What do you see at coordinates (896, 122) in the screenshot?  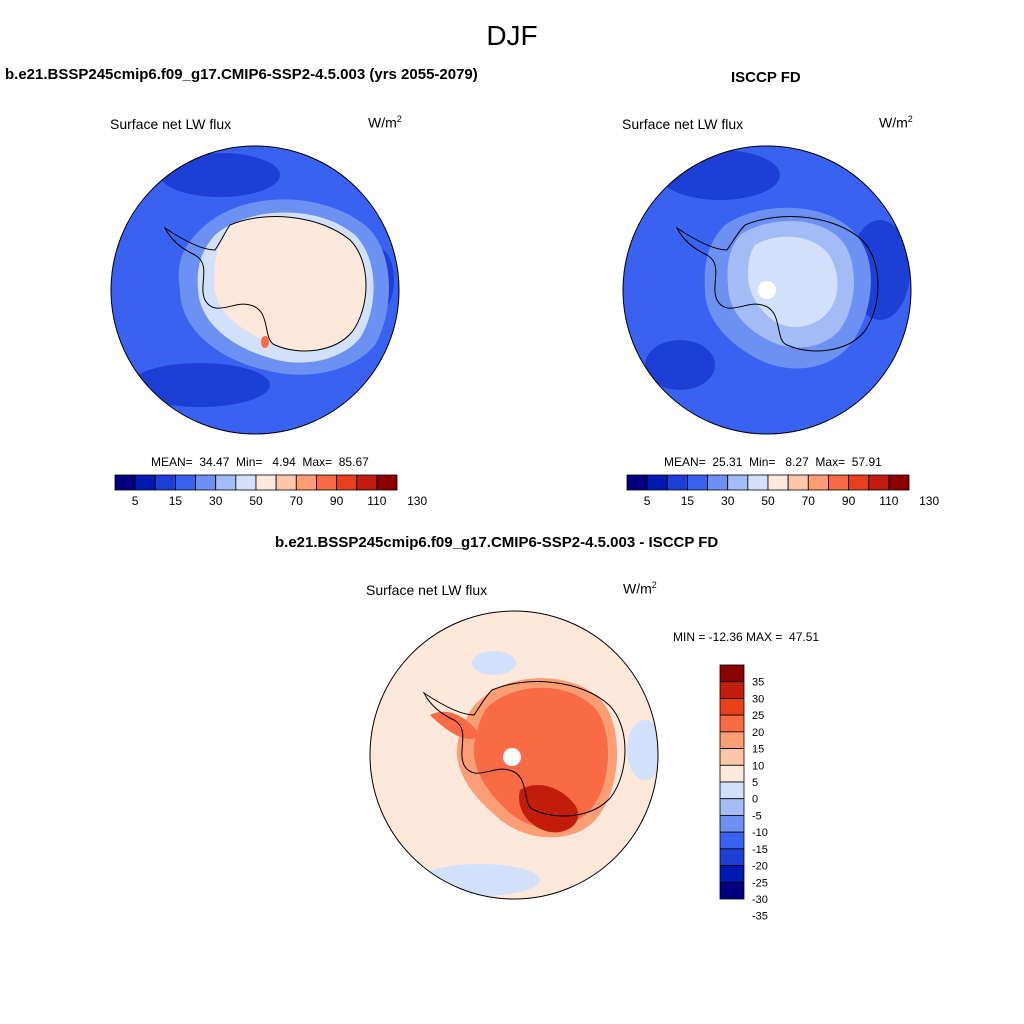 I see `obs-units: W/m2` at bounding box center [896, 122].